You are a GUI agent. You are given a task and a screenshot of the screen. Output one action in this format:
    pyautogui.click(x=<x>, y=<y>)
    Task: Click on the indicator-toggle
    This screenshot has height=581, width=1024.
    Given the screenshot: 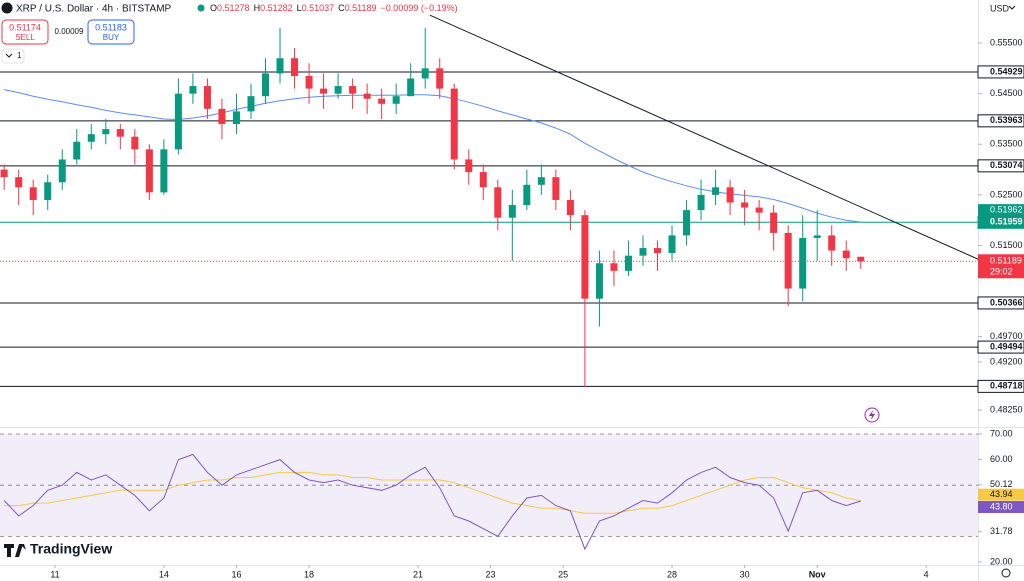 What is the action you would take?
    pyautogui.click(x=13, y=56)
    